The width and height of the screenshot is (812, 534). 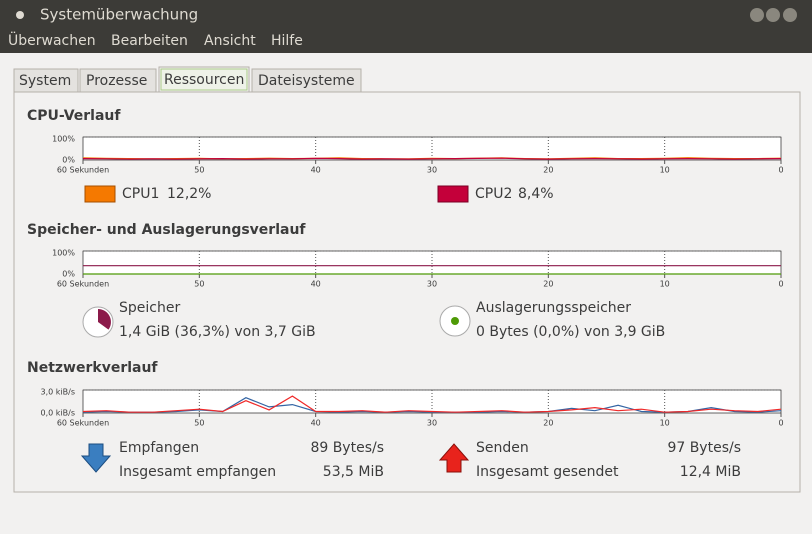 I want to click on menu-item: Bearbeiten, so click(x=149, y=41).